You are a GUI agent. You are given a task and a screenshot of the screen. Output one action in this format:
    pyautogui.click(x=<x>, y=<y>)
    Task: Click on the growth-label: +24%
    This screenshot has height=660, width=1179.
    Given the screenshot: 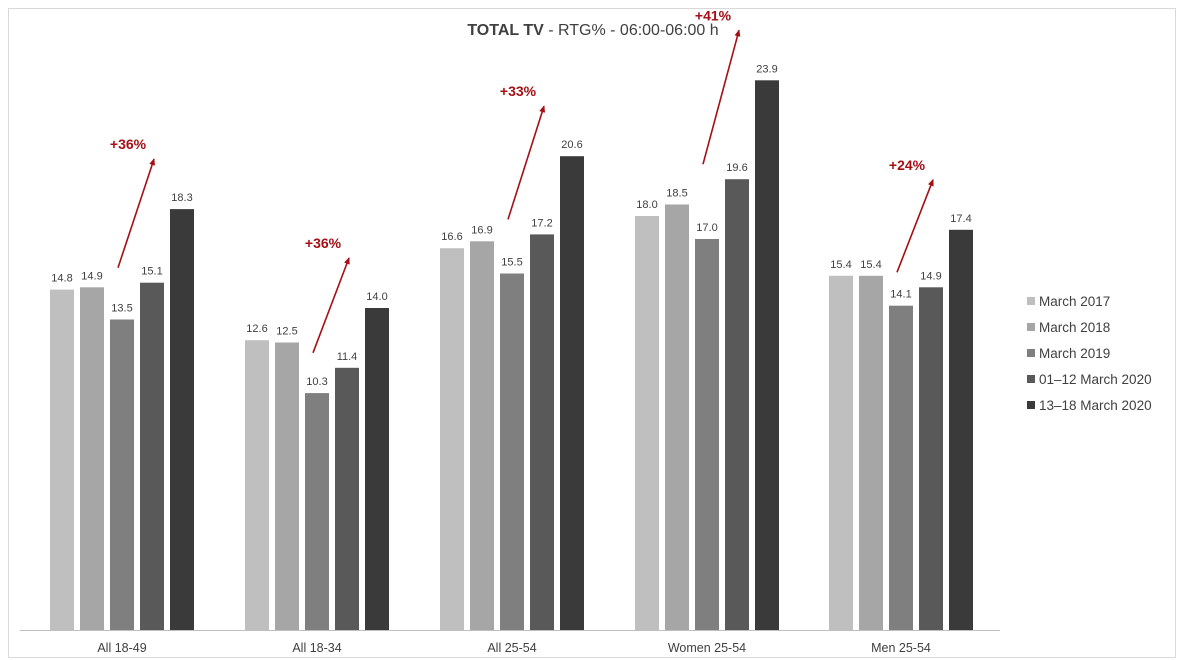 What is the action you would take?
    pyautogui.click(x=907, y=165)
    